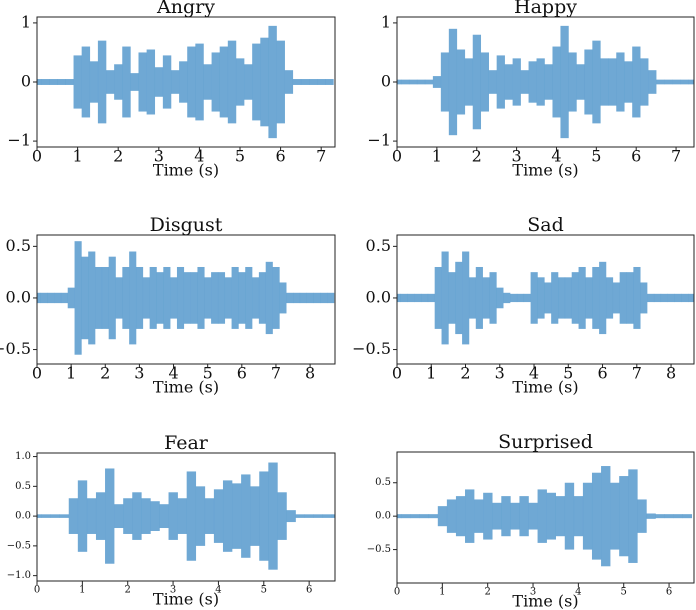 This screenshot has height=610, width=696. Describe the element at coordinates (168, 305) in the screenshot. I see `subplot: −0.5 0.0 0.5 0 1 2 3 4 5 6 7 8 Disgust Time (s)` at that location.